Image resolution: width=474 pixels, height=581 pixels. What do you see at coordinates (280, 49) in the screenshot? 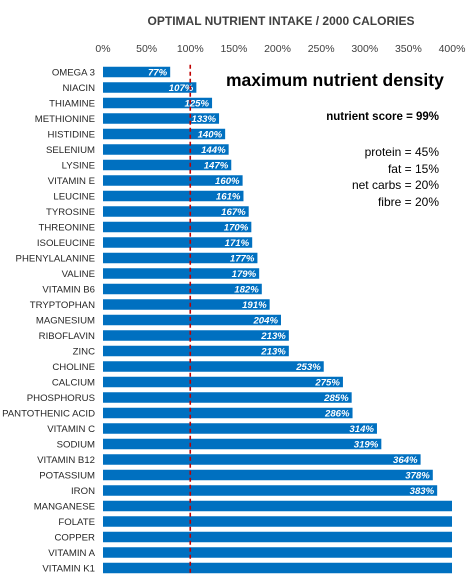
I see `x-axis-ticks: 0% 50% 100% 150% 200% 250% 300% 350% 400%` at bounding box center [280, 49].